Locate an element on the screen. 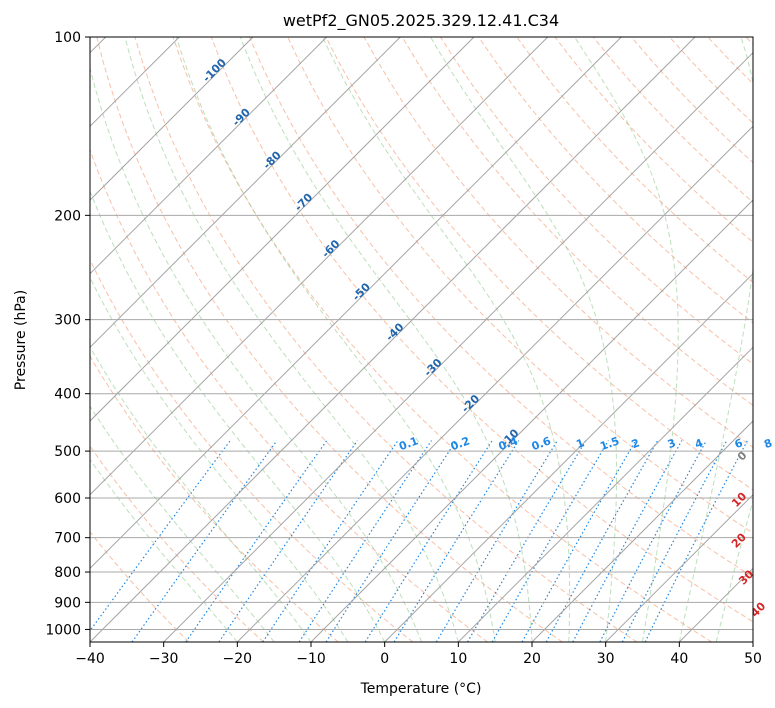  isotherm-label: -50 is located at coordinates (361, 291).